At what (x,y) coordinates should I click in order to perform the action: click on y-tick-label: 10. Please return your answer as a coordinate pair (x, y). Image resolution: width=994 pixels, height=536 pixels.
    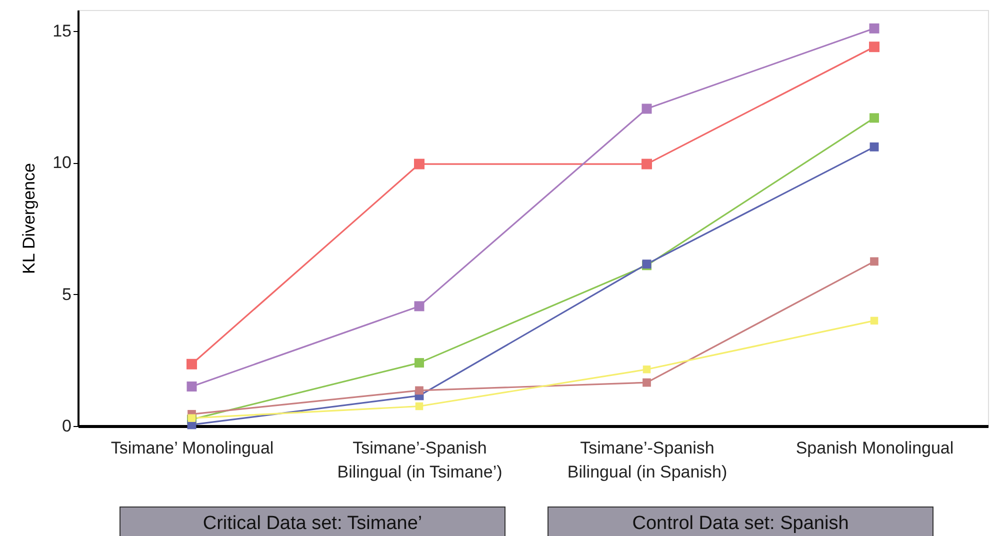
    Looking at the image, I should click on (62, 162).